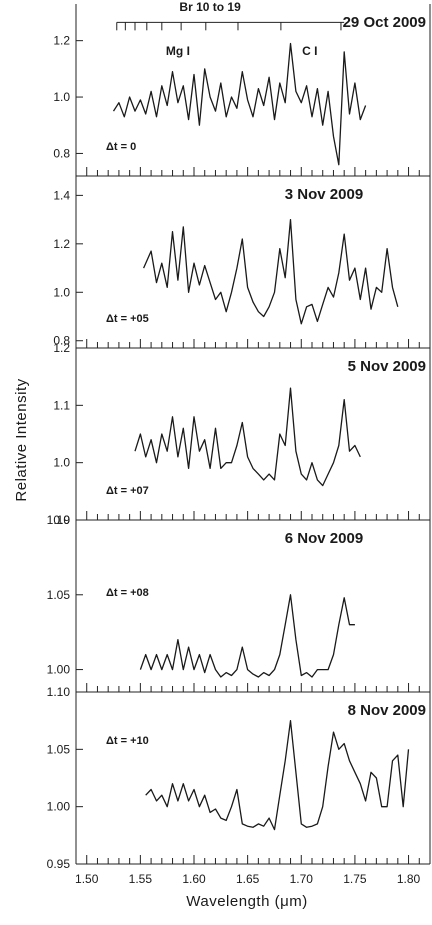  Describe the element at coordinates (324, 538) in the screenshot. I see `panel-title: 6 Nov 2009` at that location.